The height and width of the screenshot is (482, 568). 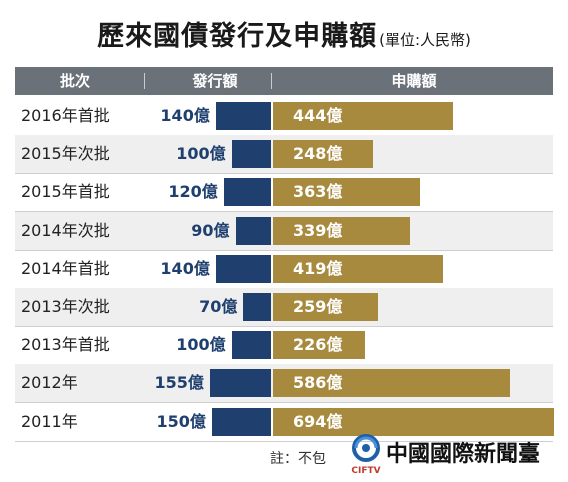 What do you see at coordinates (463, 454) in the screenshot?
I see `logo-name: 中國國際新聞臺` at bounding box center [463, 454].